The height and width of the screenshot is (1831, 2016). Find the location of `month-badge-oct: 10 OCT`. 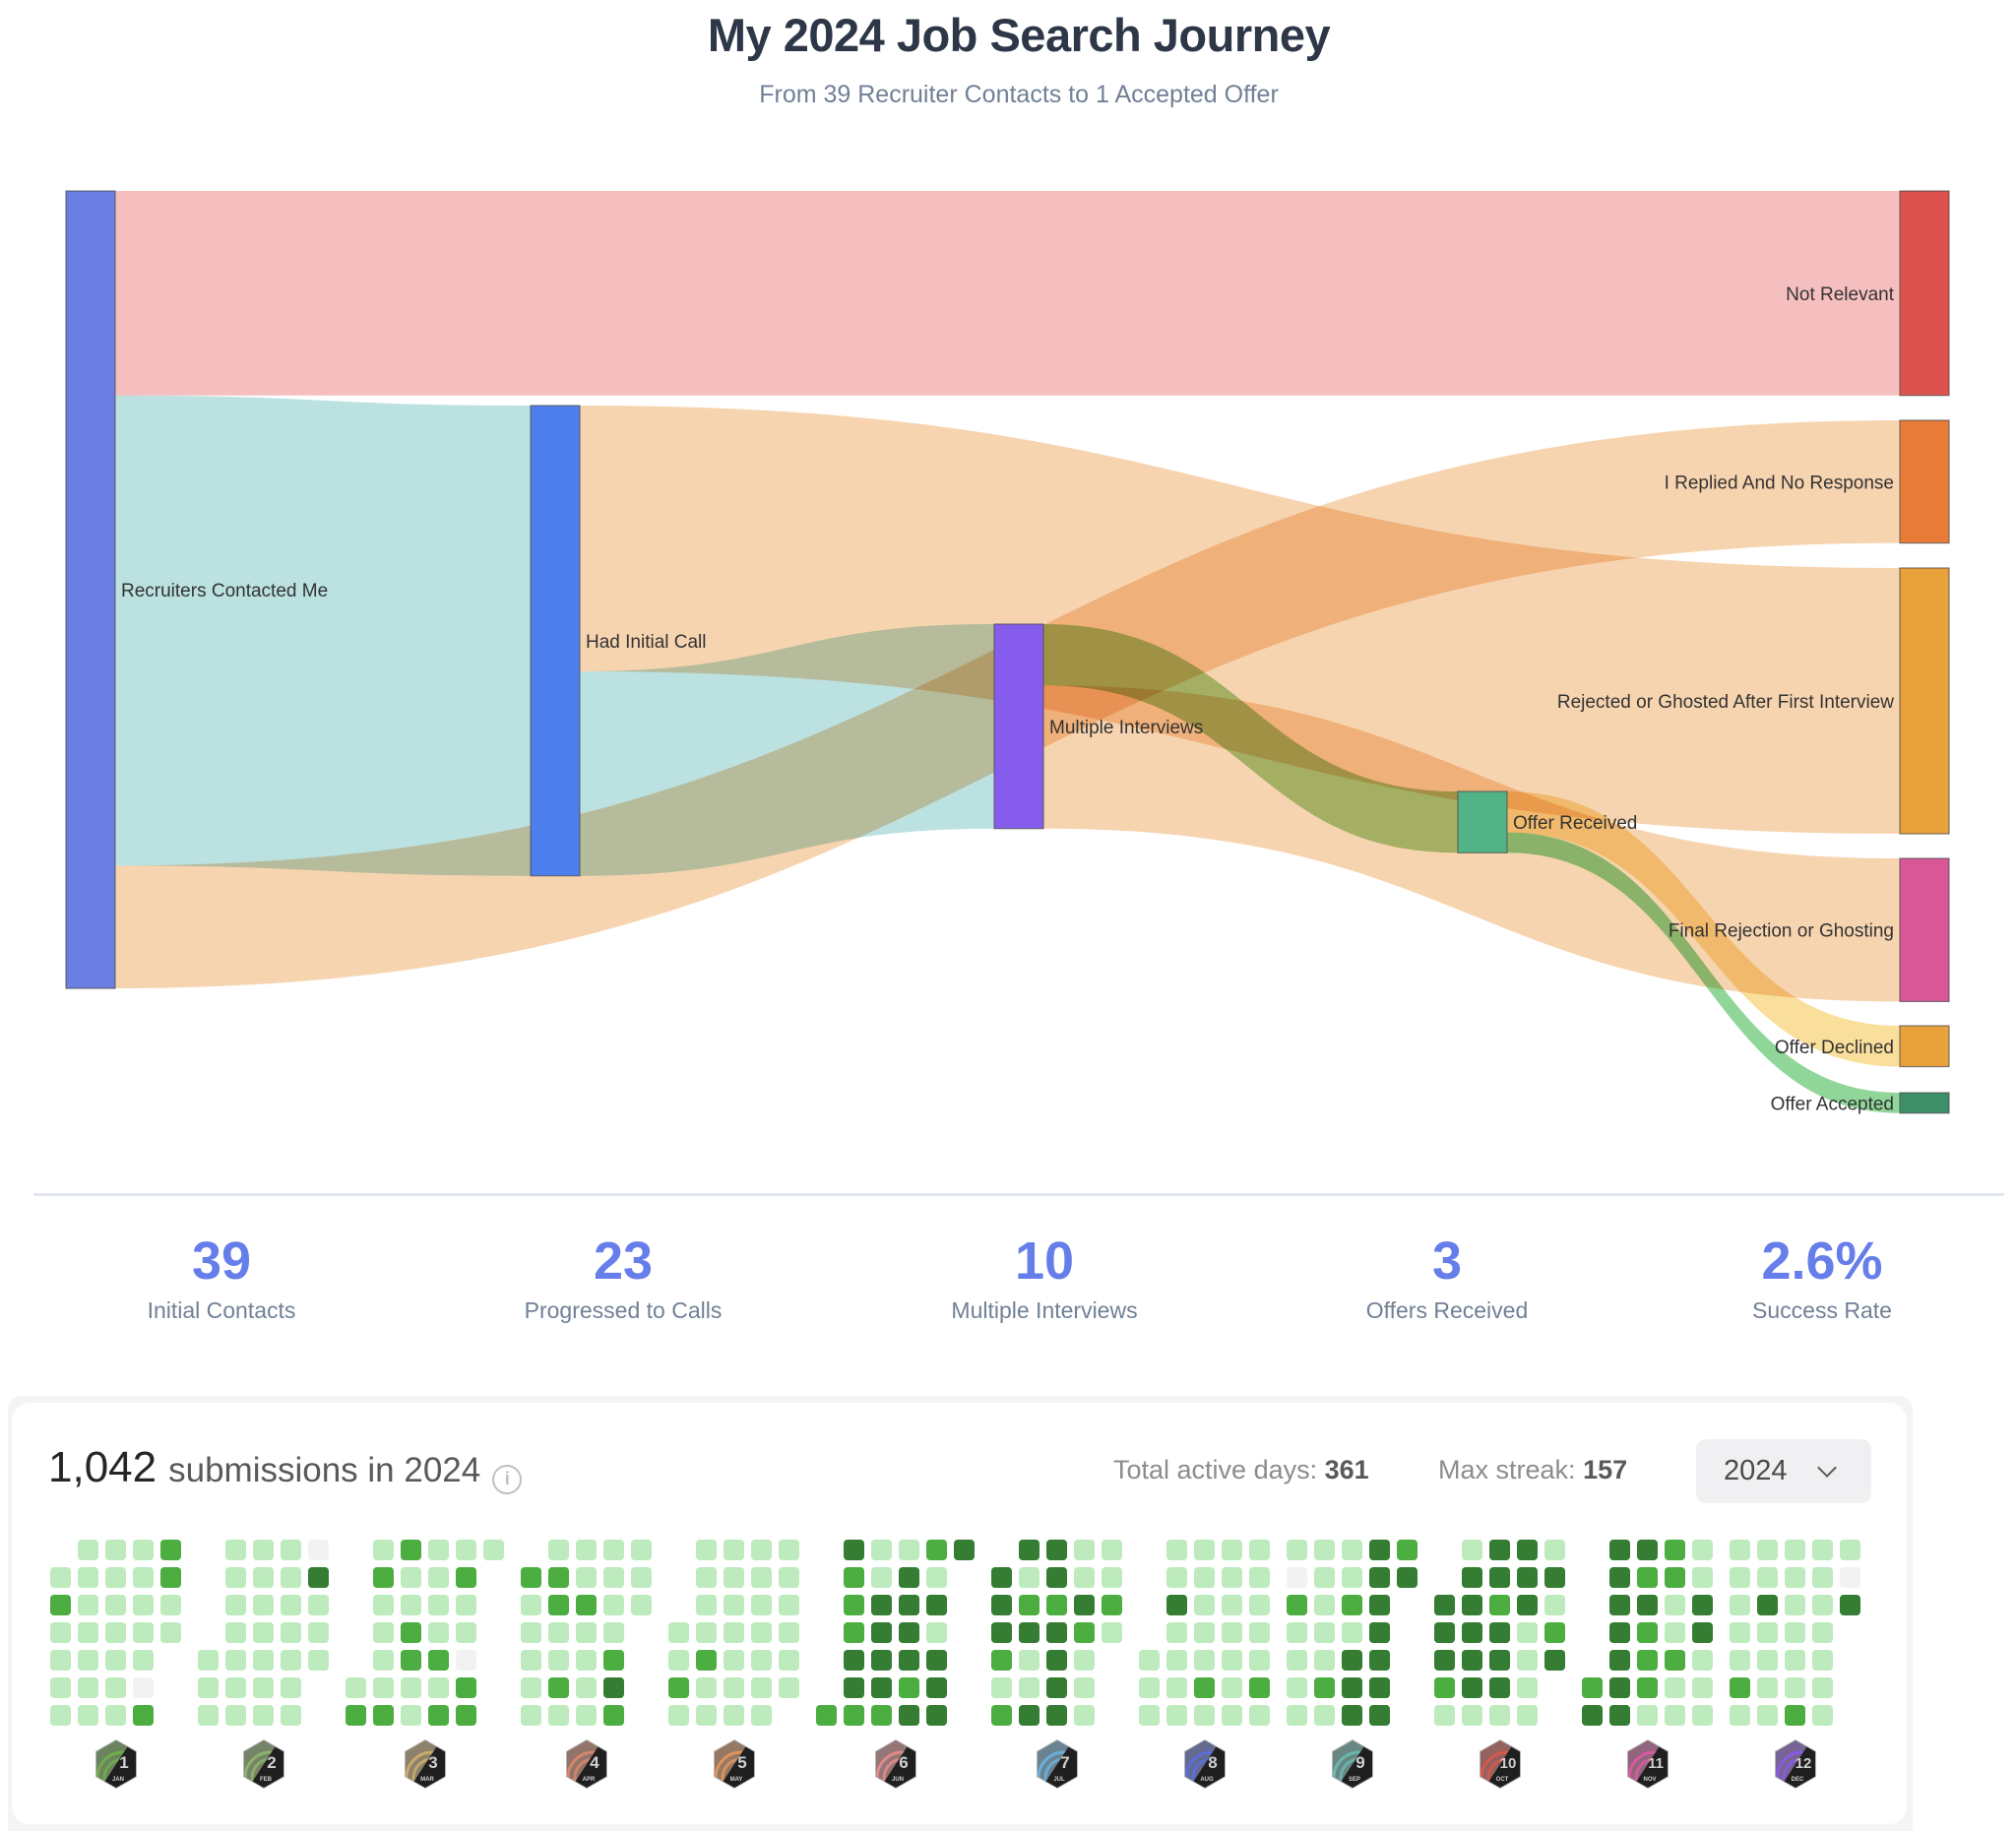

month-badge-oct: 10 OCT is located at coordinates (1500, 1764).